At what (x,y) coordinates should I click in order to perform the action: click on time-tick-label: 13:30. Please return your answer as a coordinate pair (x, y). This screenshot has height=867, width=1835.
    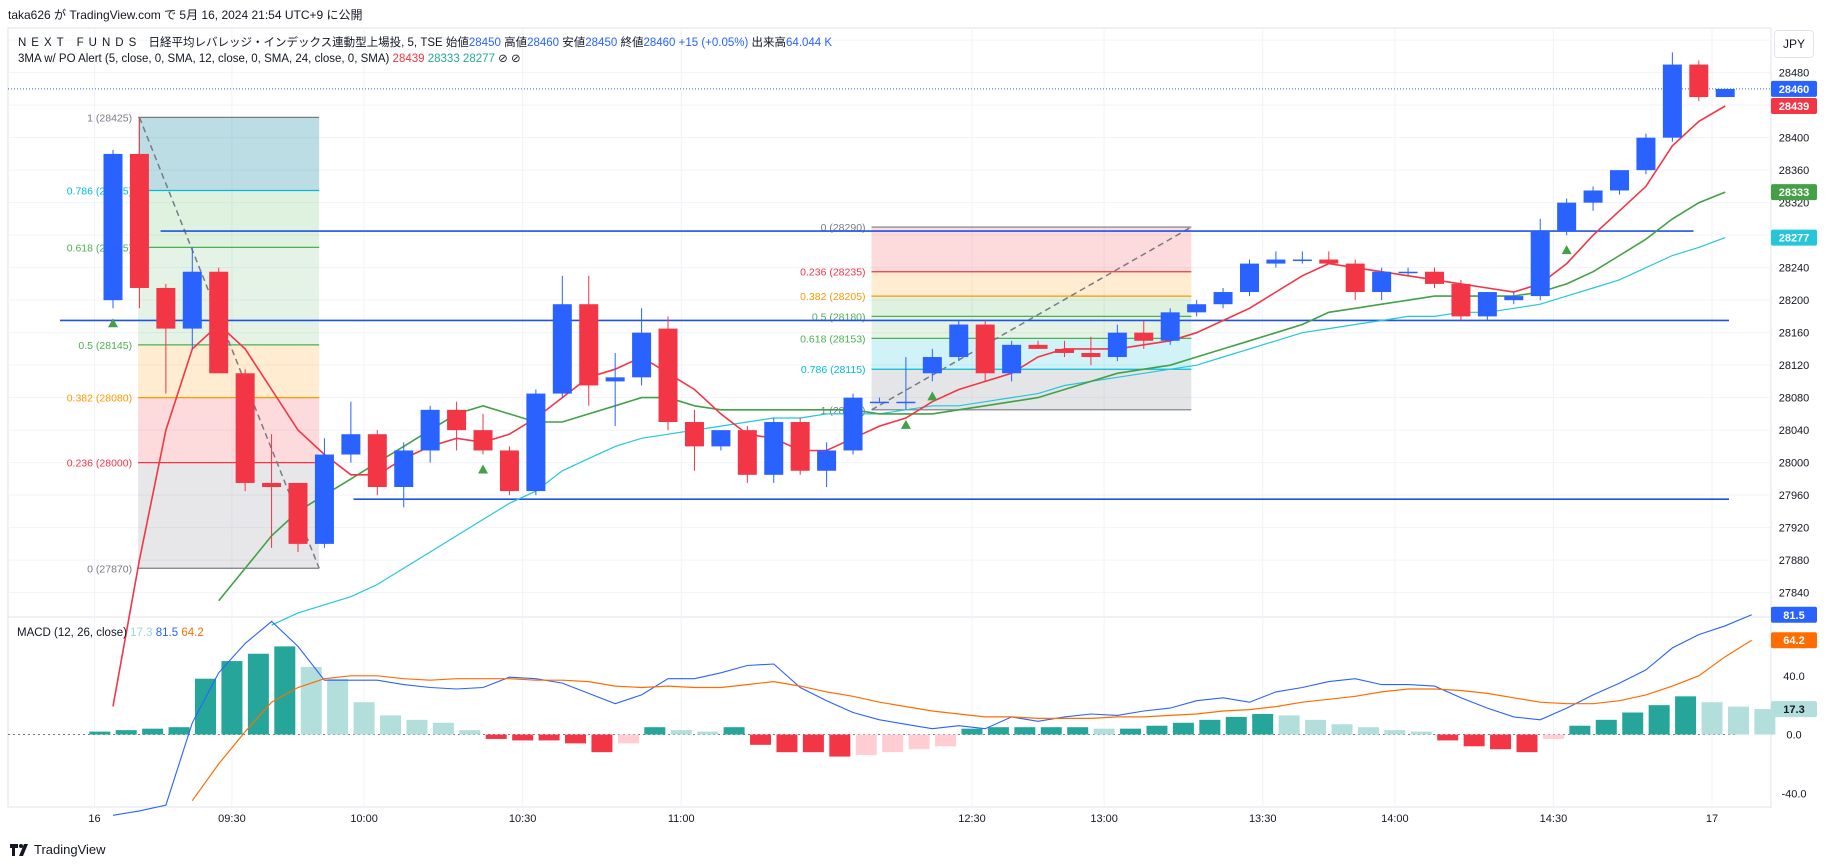
    Looking at the image, I should click on (1263, 819).